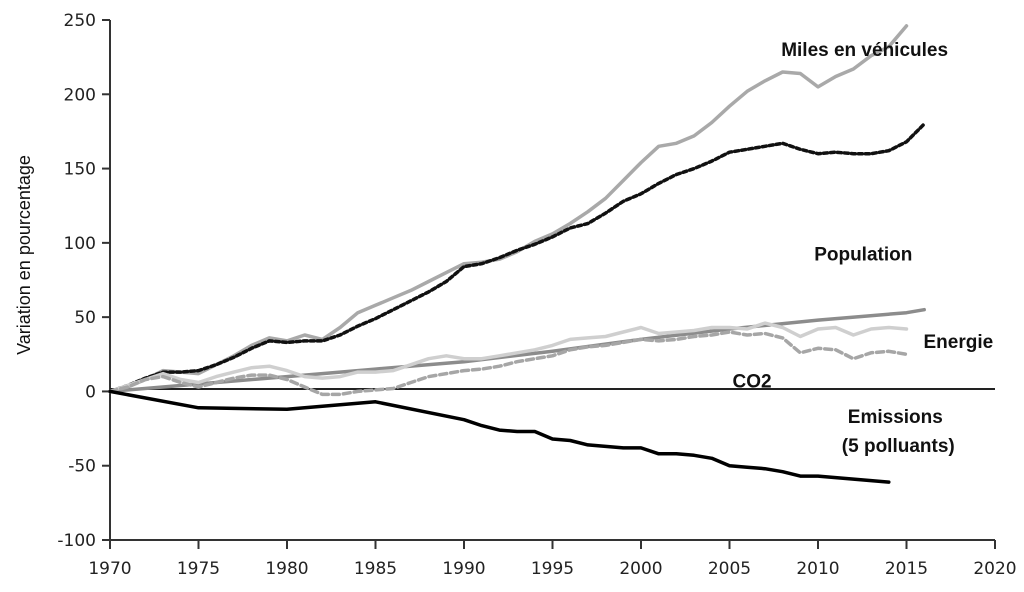  What do you see at coordinates (895, 417) in the screenshot?
I see `series-label-line: Emissions` at bounding box center [895, 417].